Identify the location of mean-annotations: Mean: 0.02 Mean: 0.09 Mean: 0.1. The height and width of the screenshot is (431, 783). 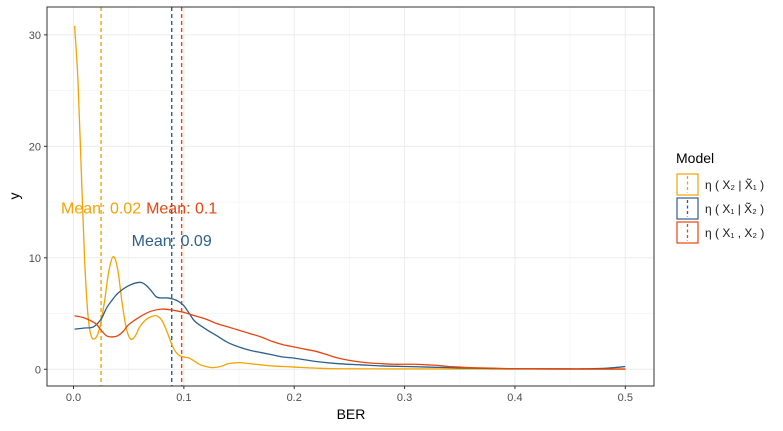
(139, 225).